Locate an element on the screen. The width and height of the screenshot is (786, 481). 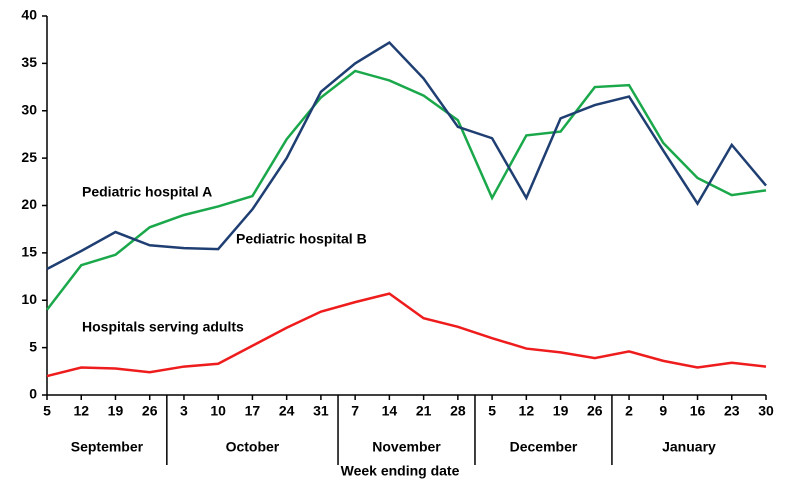
y-tick-label: 20 is located at coordinates (29, 204).